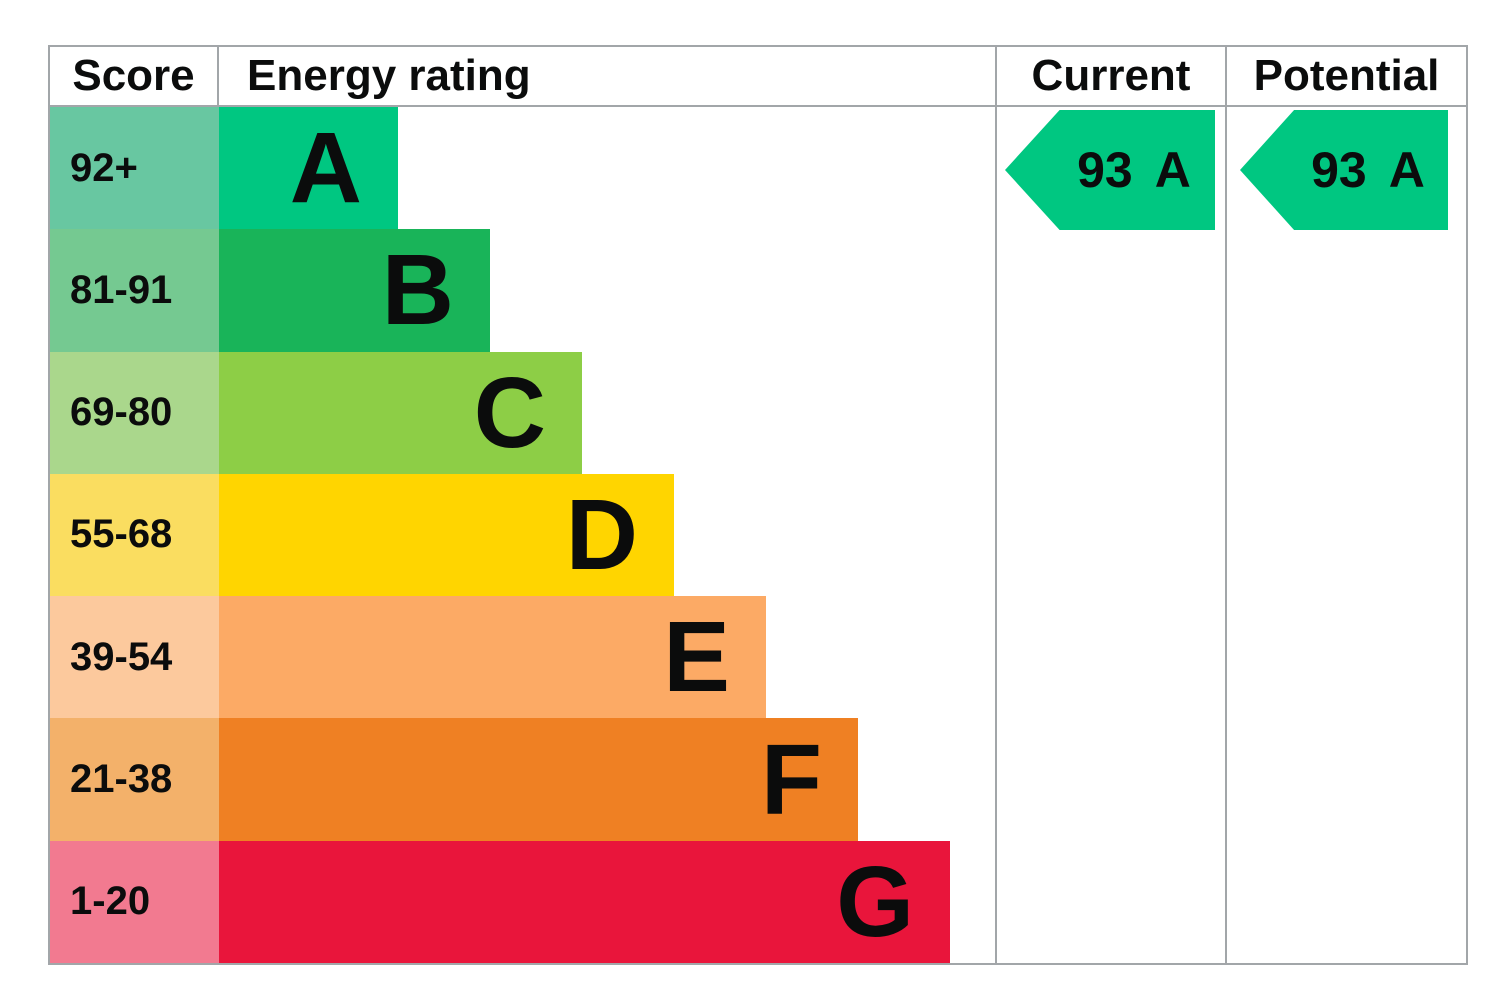 The image size is (1500, 1000). I want to click on band-bar-a: A, so click(308, 168).